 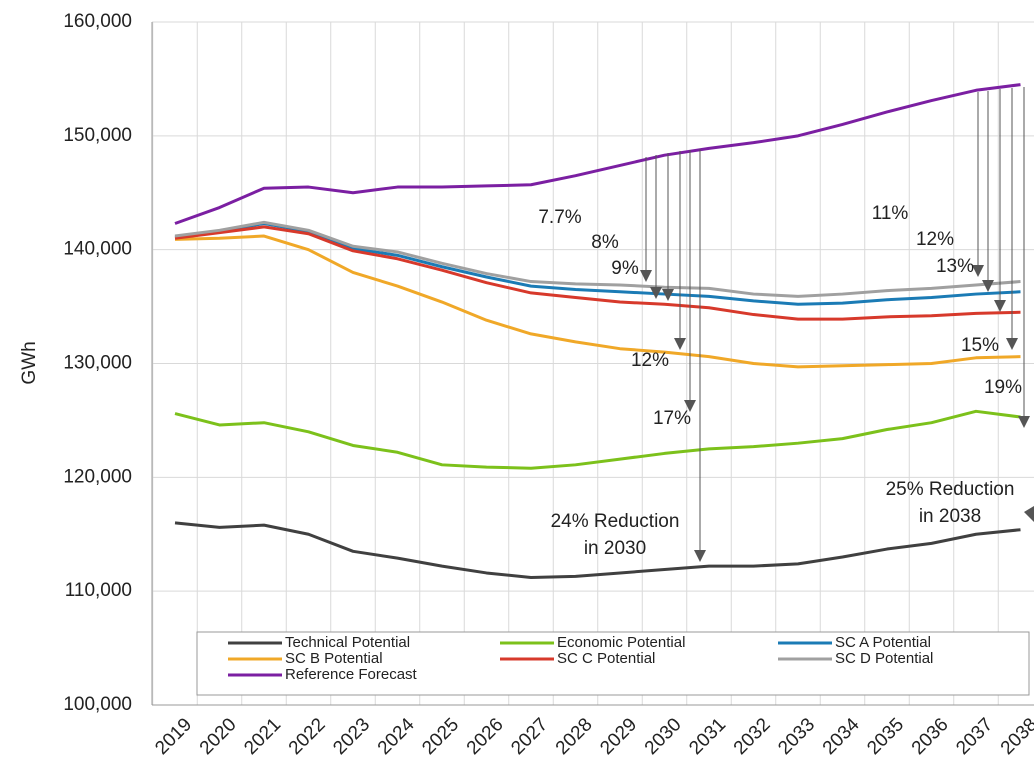 I want to click on x-tick-label: 2035, so click(x=885, y=736).